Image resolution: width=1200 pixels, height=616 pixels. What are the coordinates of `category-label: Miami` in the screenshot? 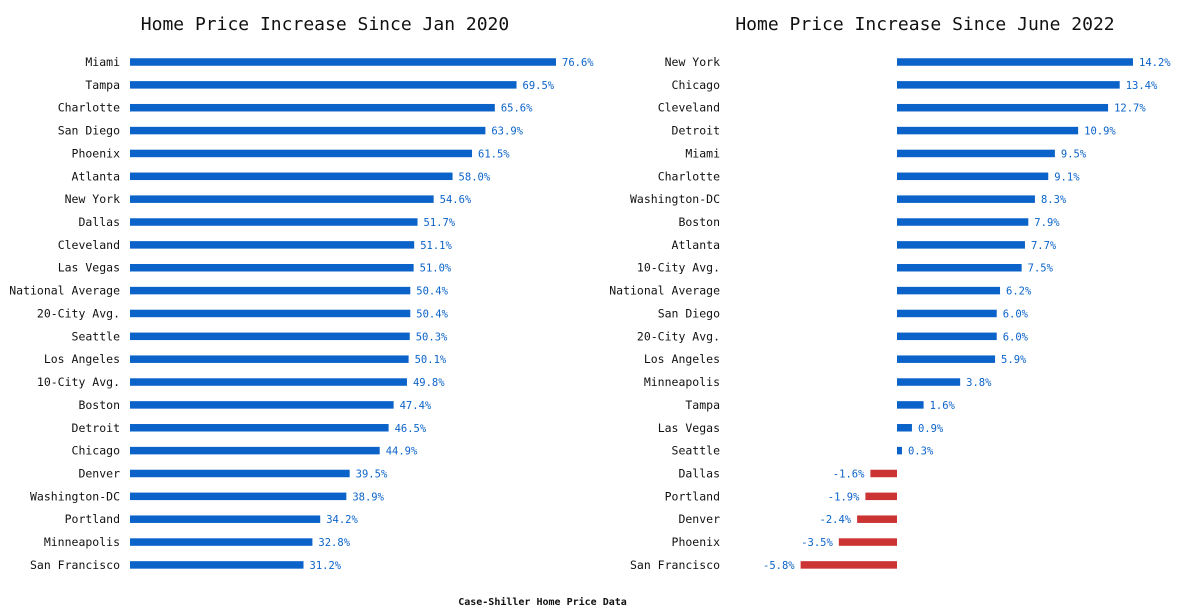 It's located at (102, 62).